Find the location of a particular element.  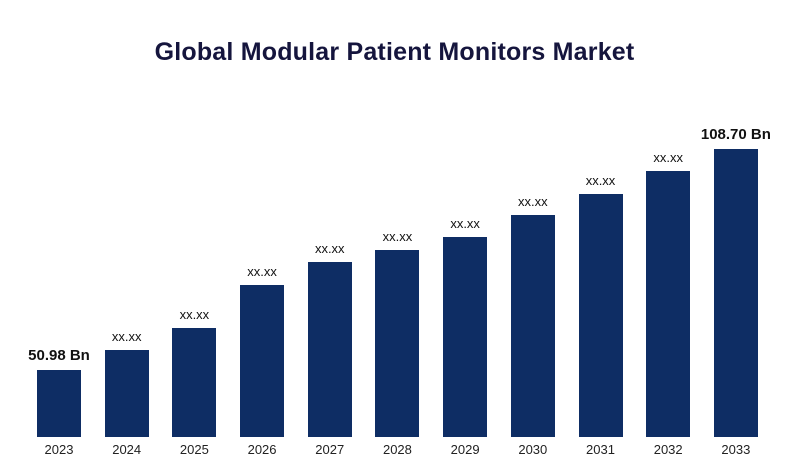

bar-column: xx.xx 2029 is located at coordinates (465, 280).